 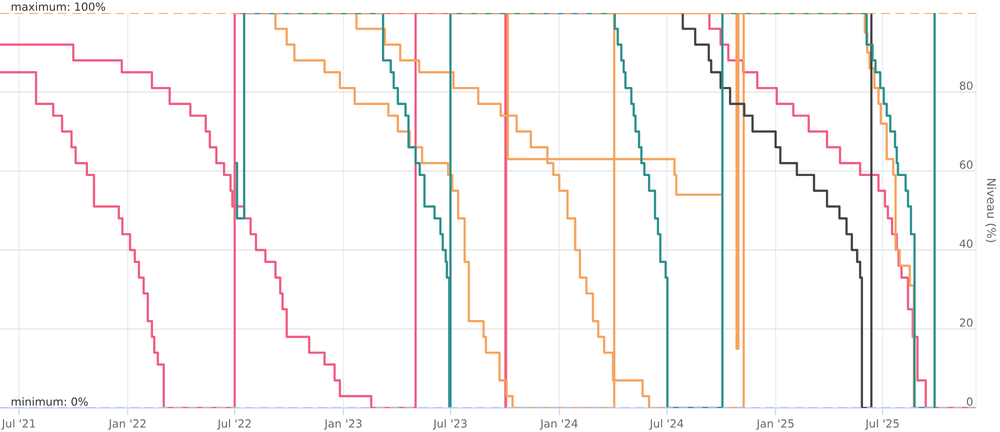 I want to click on y-tick-label: 40, so click(x=966, y=243).